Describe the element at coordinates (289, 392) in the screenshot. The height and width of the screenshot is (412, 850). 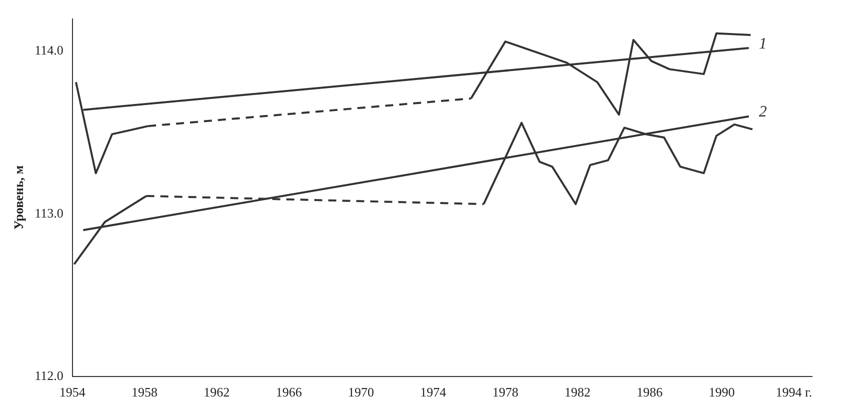
I see `x-tick-label: 1966` at that location.